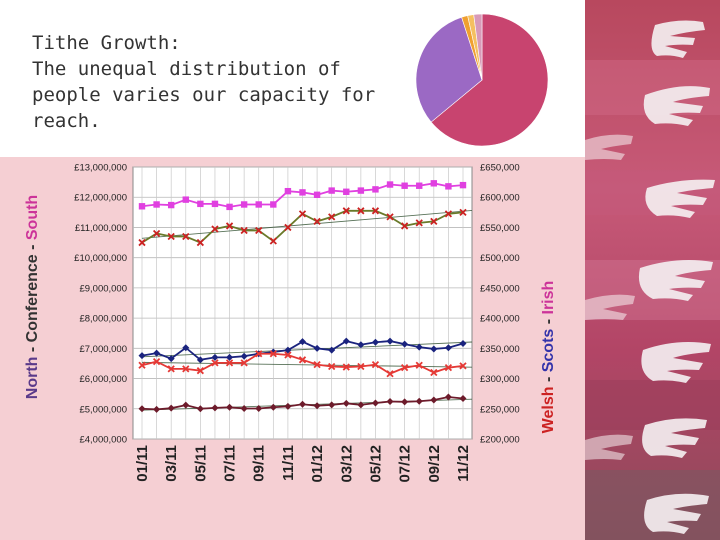 This screenshot has width=720, height=540. What do you see at coordinates (548, 351) in the screenshot?
I see `right-axis-title-part: Scots` at bounding box center [548, 351].